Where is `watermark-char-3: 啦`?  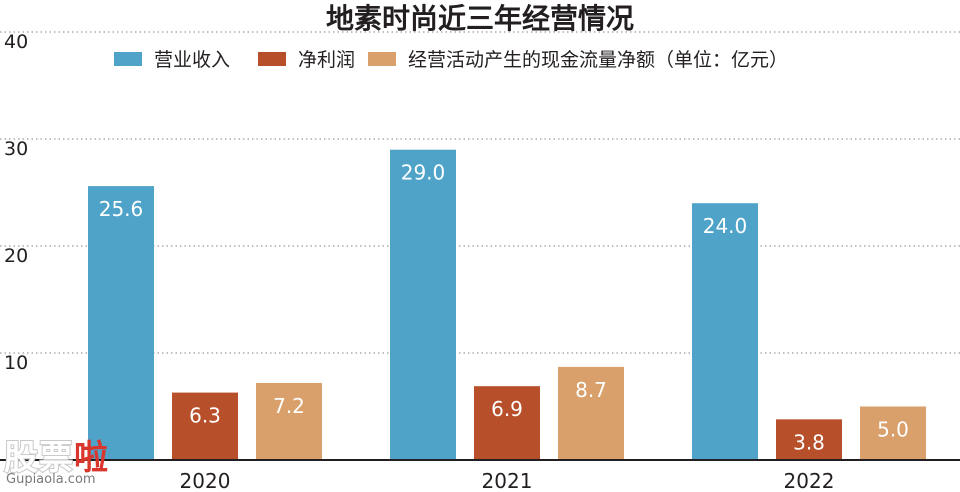
watermark-char-3: 啦 is located at coordinates (91, 458).